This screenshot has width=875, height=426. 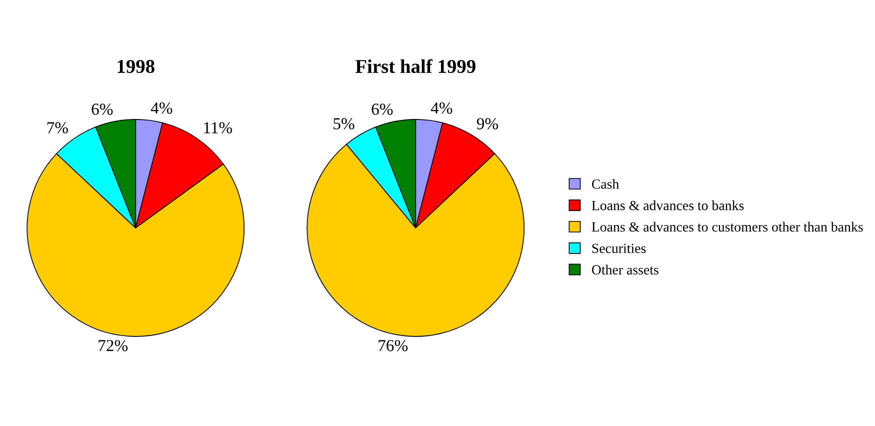 I want to click on legend-label: Loans & advances to banks, so click(x=668, y=205).